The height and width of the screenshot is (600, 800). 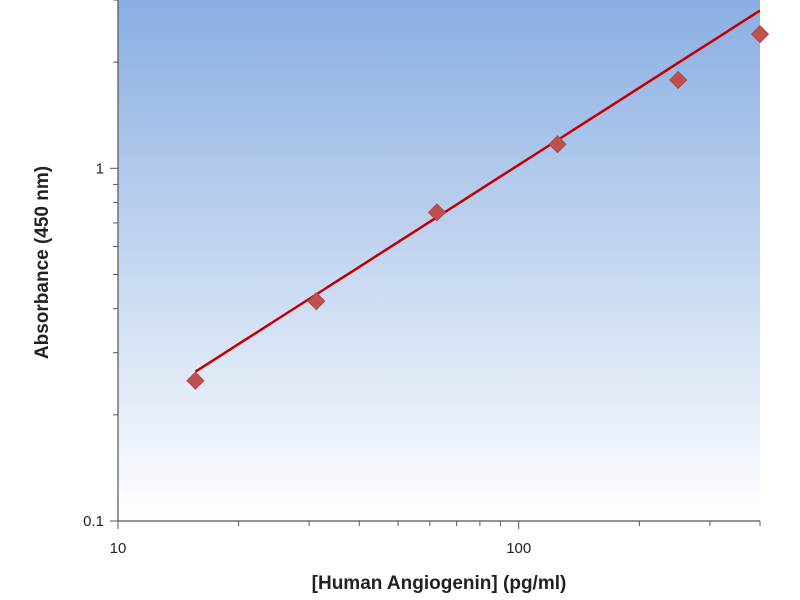 I want to click on y-tick-label: 0.1, so click(x=93, y=521).